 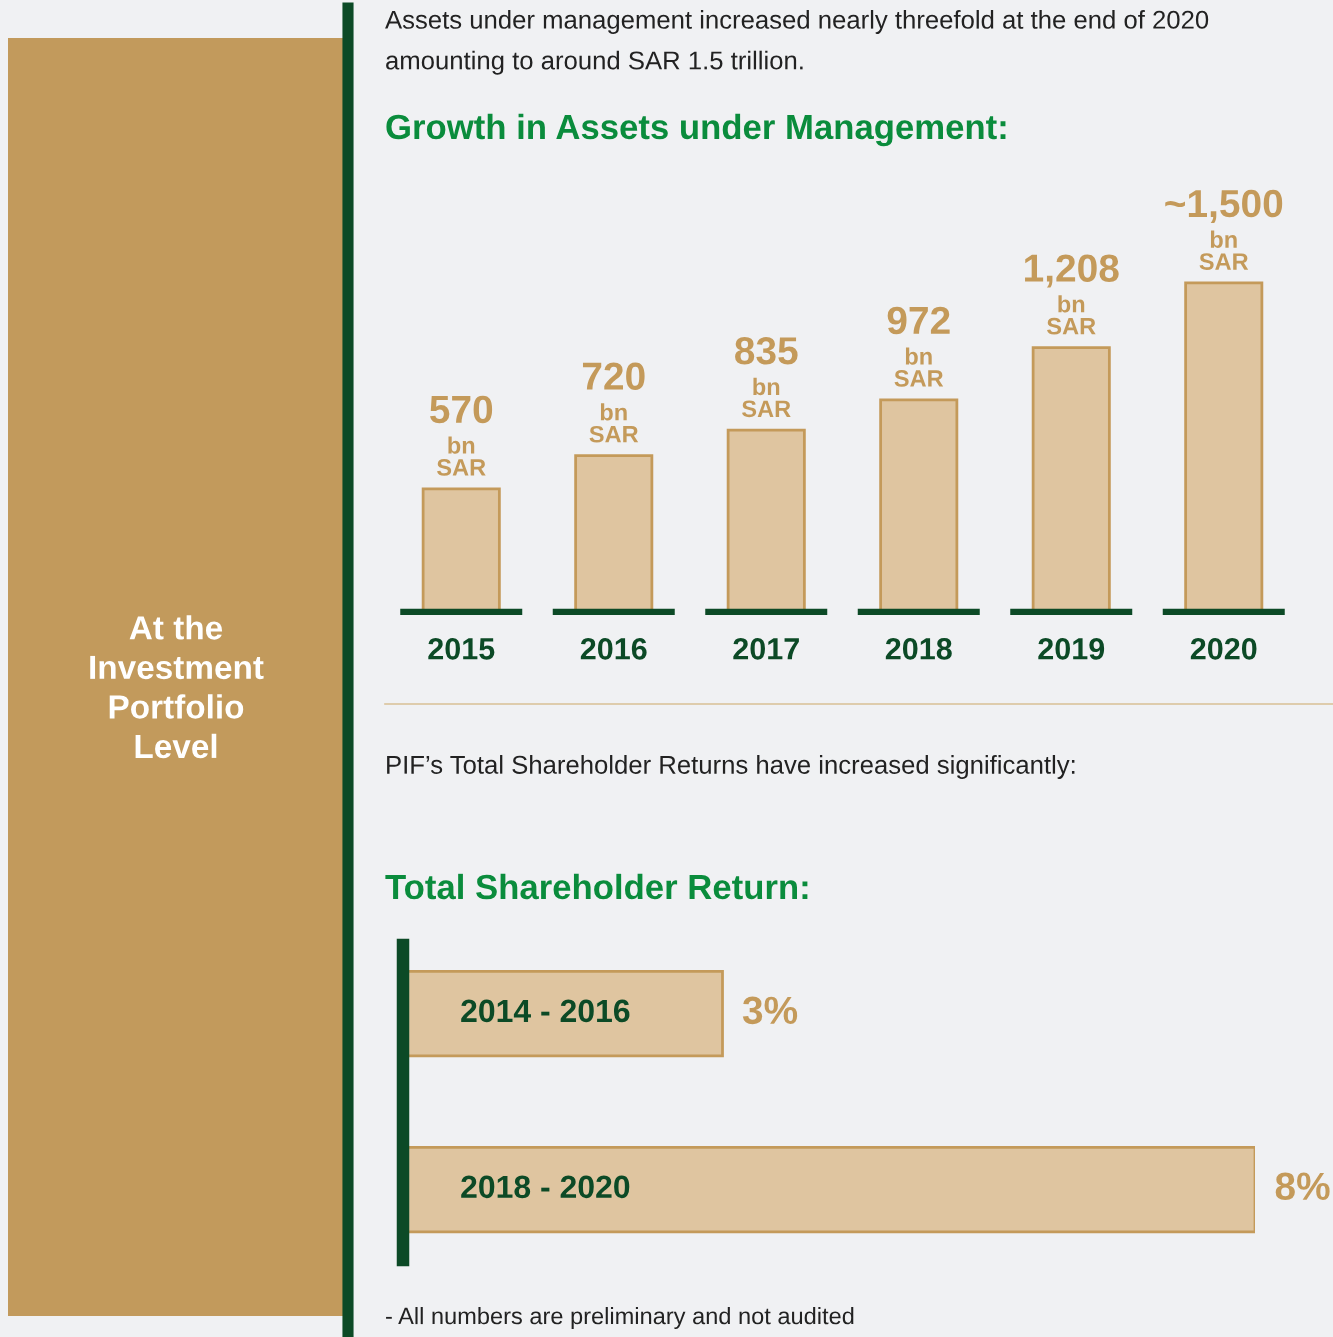 I want to click on data-label: 570, so click(x=461, y=409).